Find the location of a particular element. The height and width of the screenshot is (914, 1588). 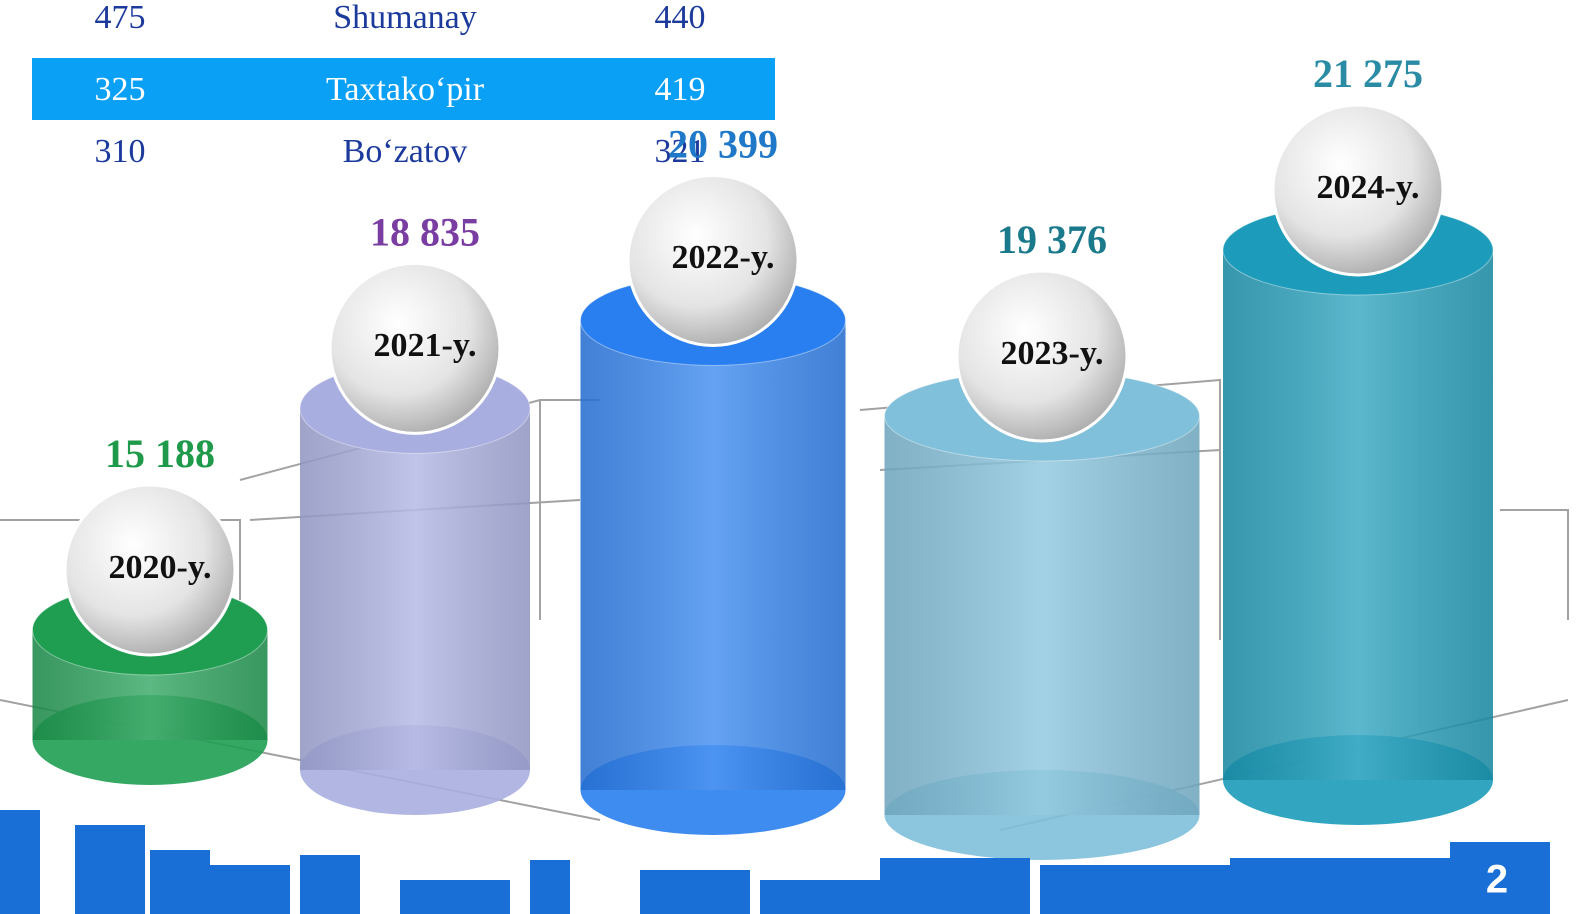

table-cell: 475 is located at coordinates (120, 18).